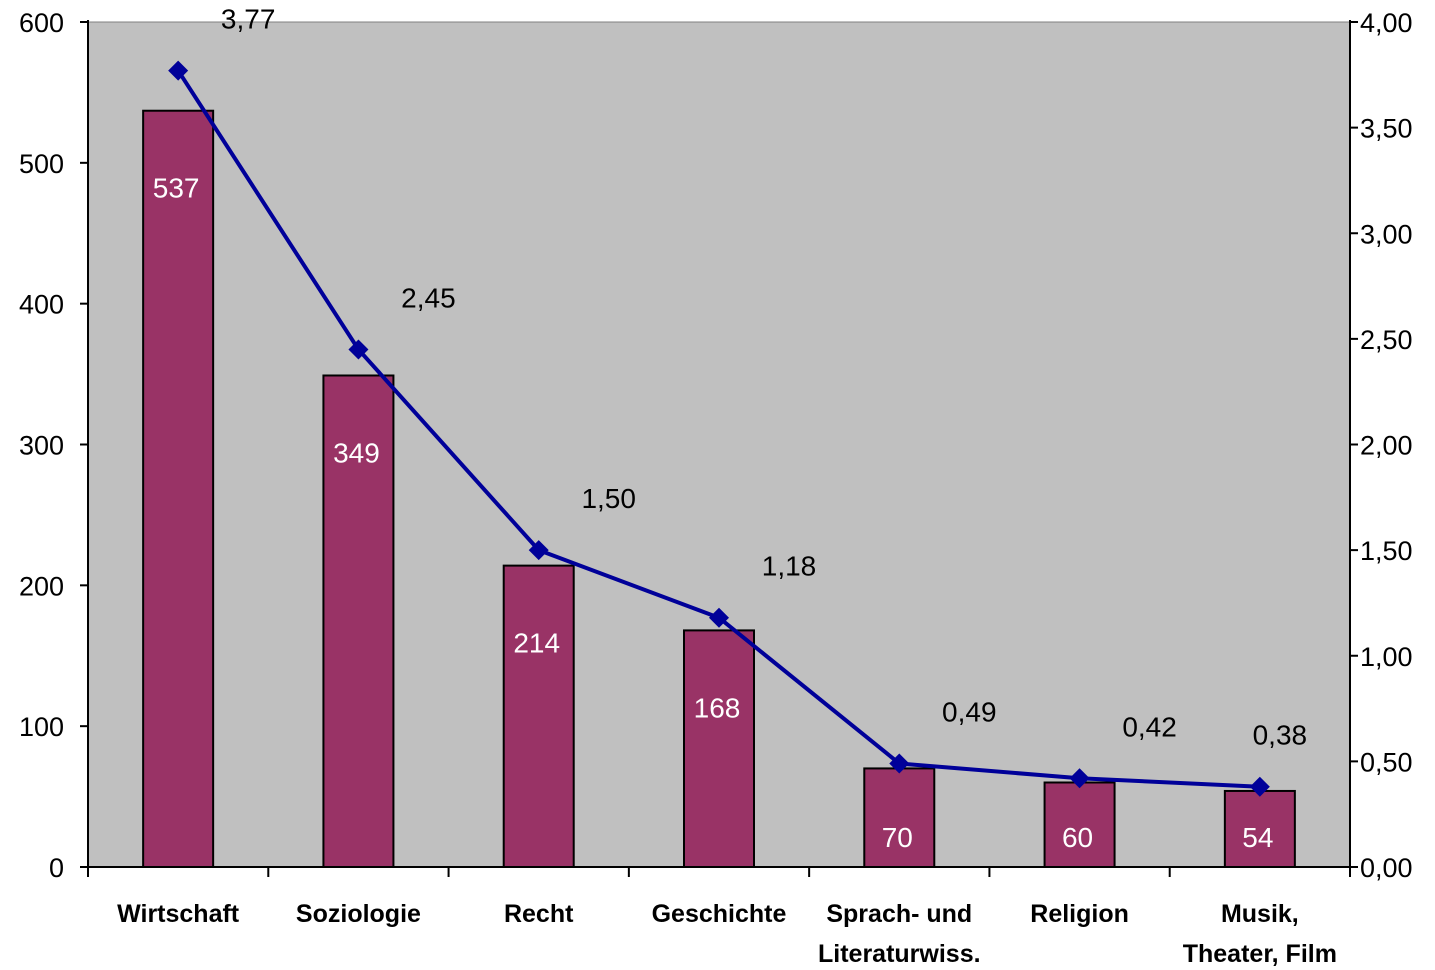 The height and width of the screenshot is (970, 1435). I want to click on y-left-tick-label-0: 0, so click(56, 868).